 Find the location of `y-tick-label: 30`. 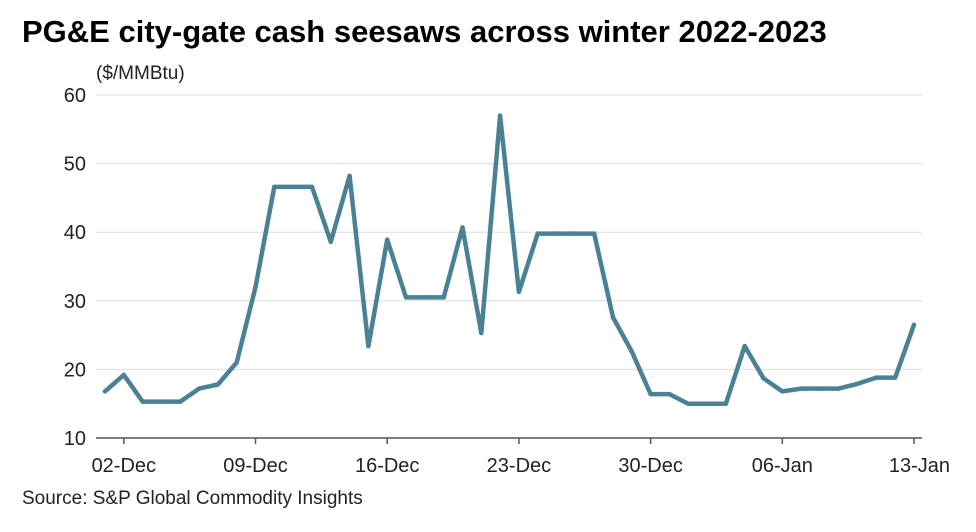

y-tick-label: 30 is located at coordinates (75, 302).